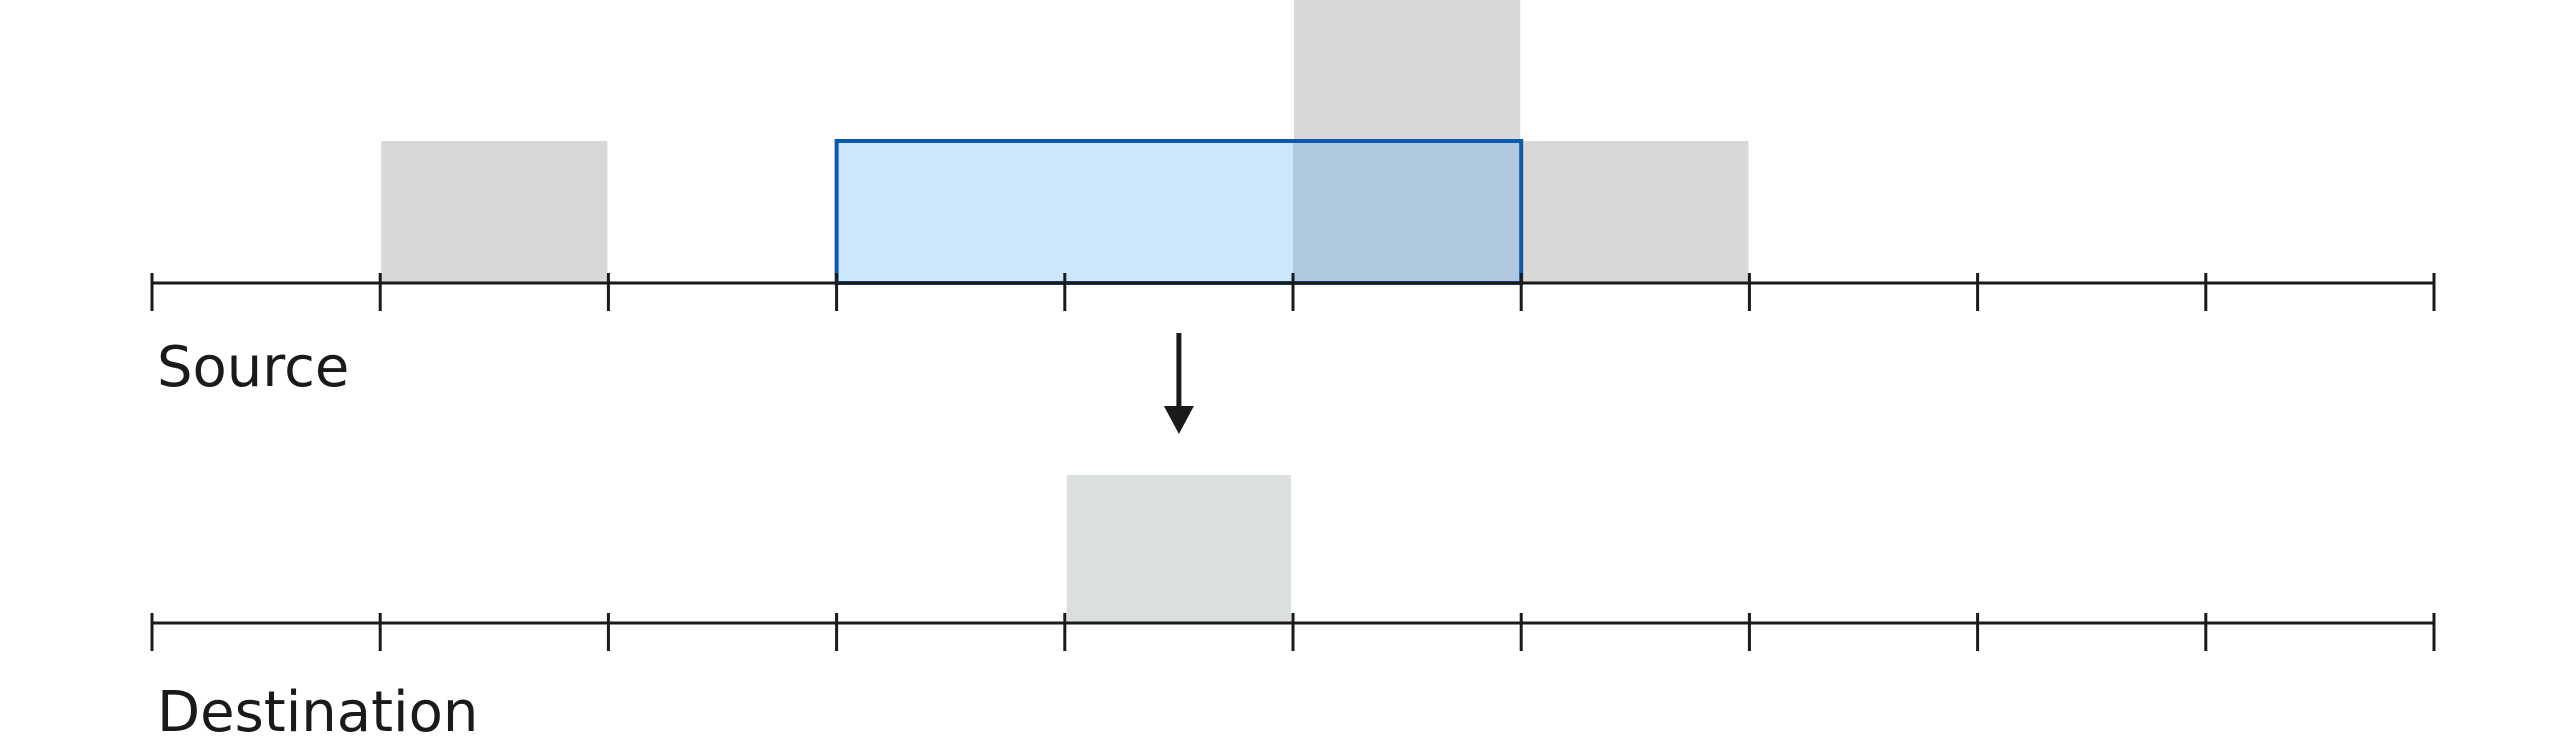  I want to click on destination-bars, so click(1178, 549).